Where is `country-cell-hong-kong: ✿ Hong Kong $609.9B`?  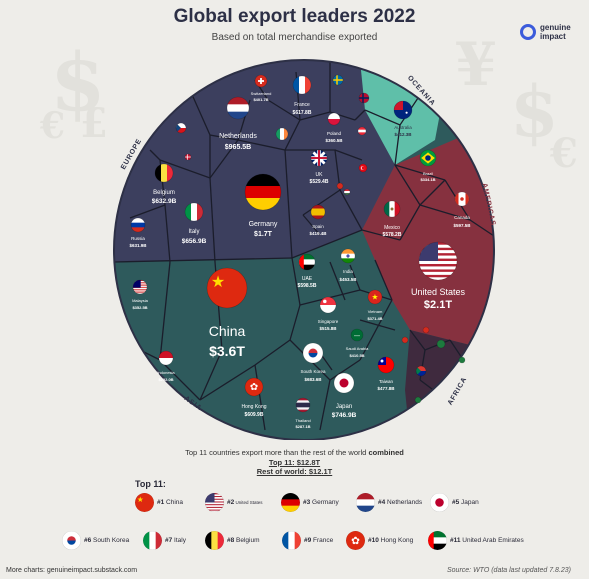 country-cell-hong-kong: ✿ Hong Kong $609.9B is located at coordinates (254, 397).